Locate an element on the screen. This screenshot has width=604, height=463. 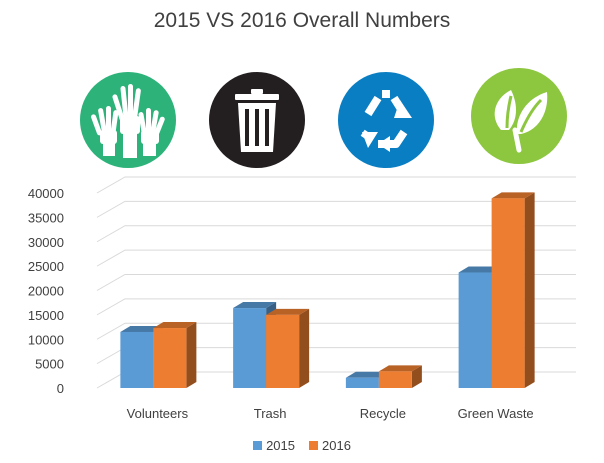
bar-2016-green-waste is located at coordinates (513, 290).